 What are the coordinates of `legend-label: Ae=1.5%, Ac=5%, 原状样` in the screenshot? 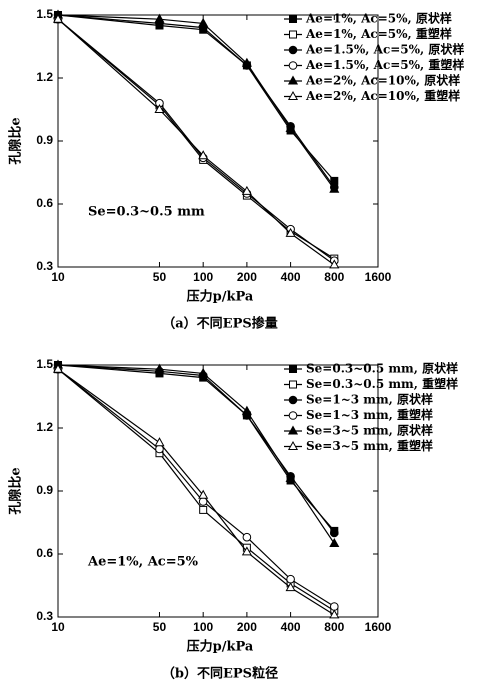 It's located at (384, 49).